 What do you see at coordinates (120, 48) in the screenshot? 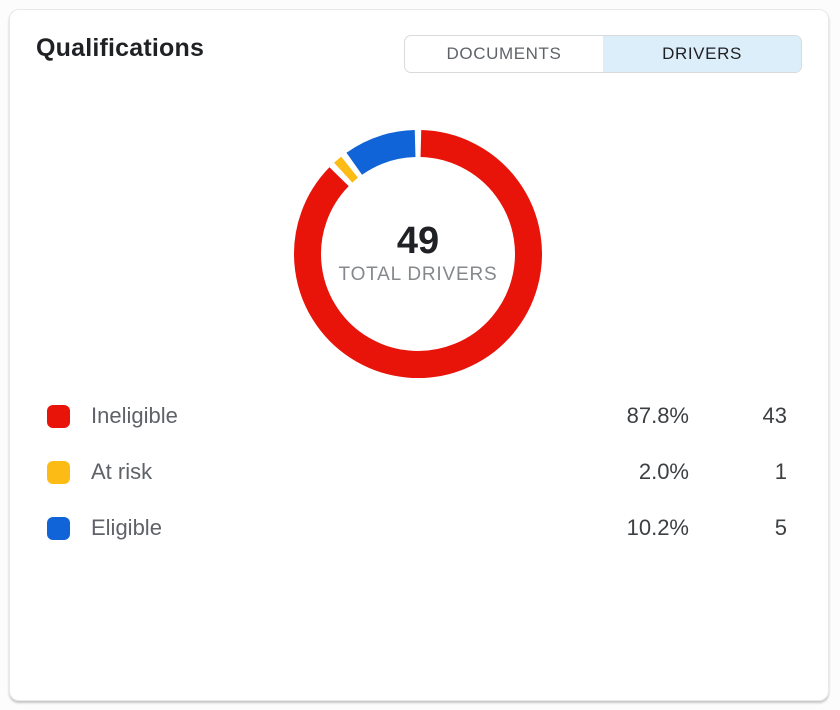
I see `page-title: Qualifications` at bounding box center [120, 48].